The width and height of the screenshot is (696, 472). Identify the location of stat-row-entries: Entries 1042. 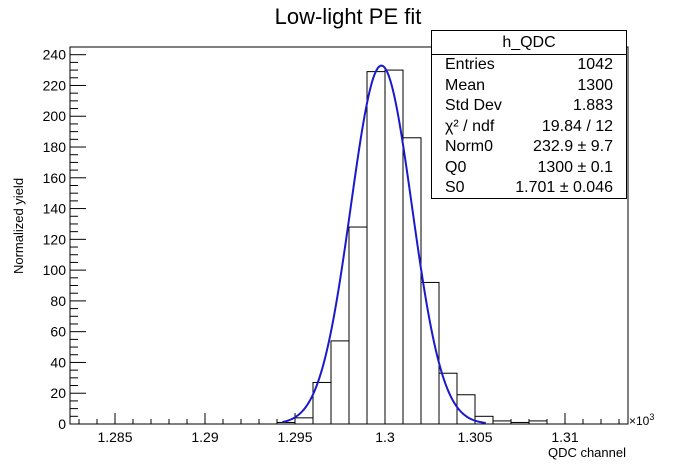
(529, 65).